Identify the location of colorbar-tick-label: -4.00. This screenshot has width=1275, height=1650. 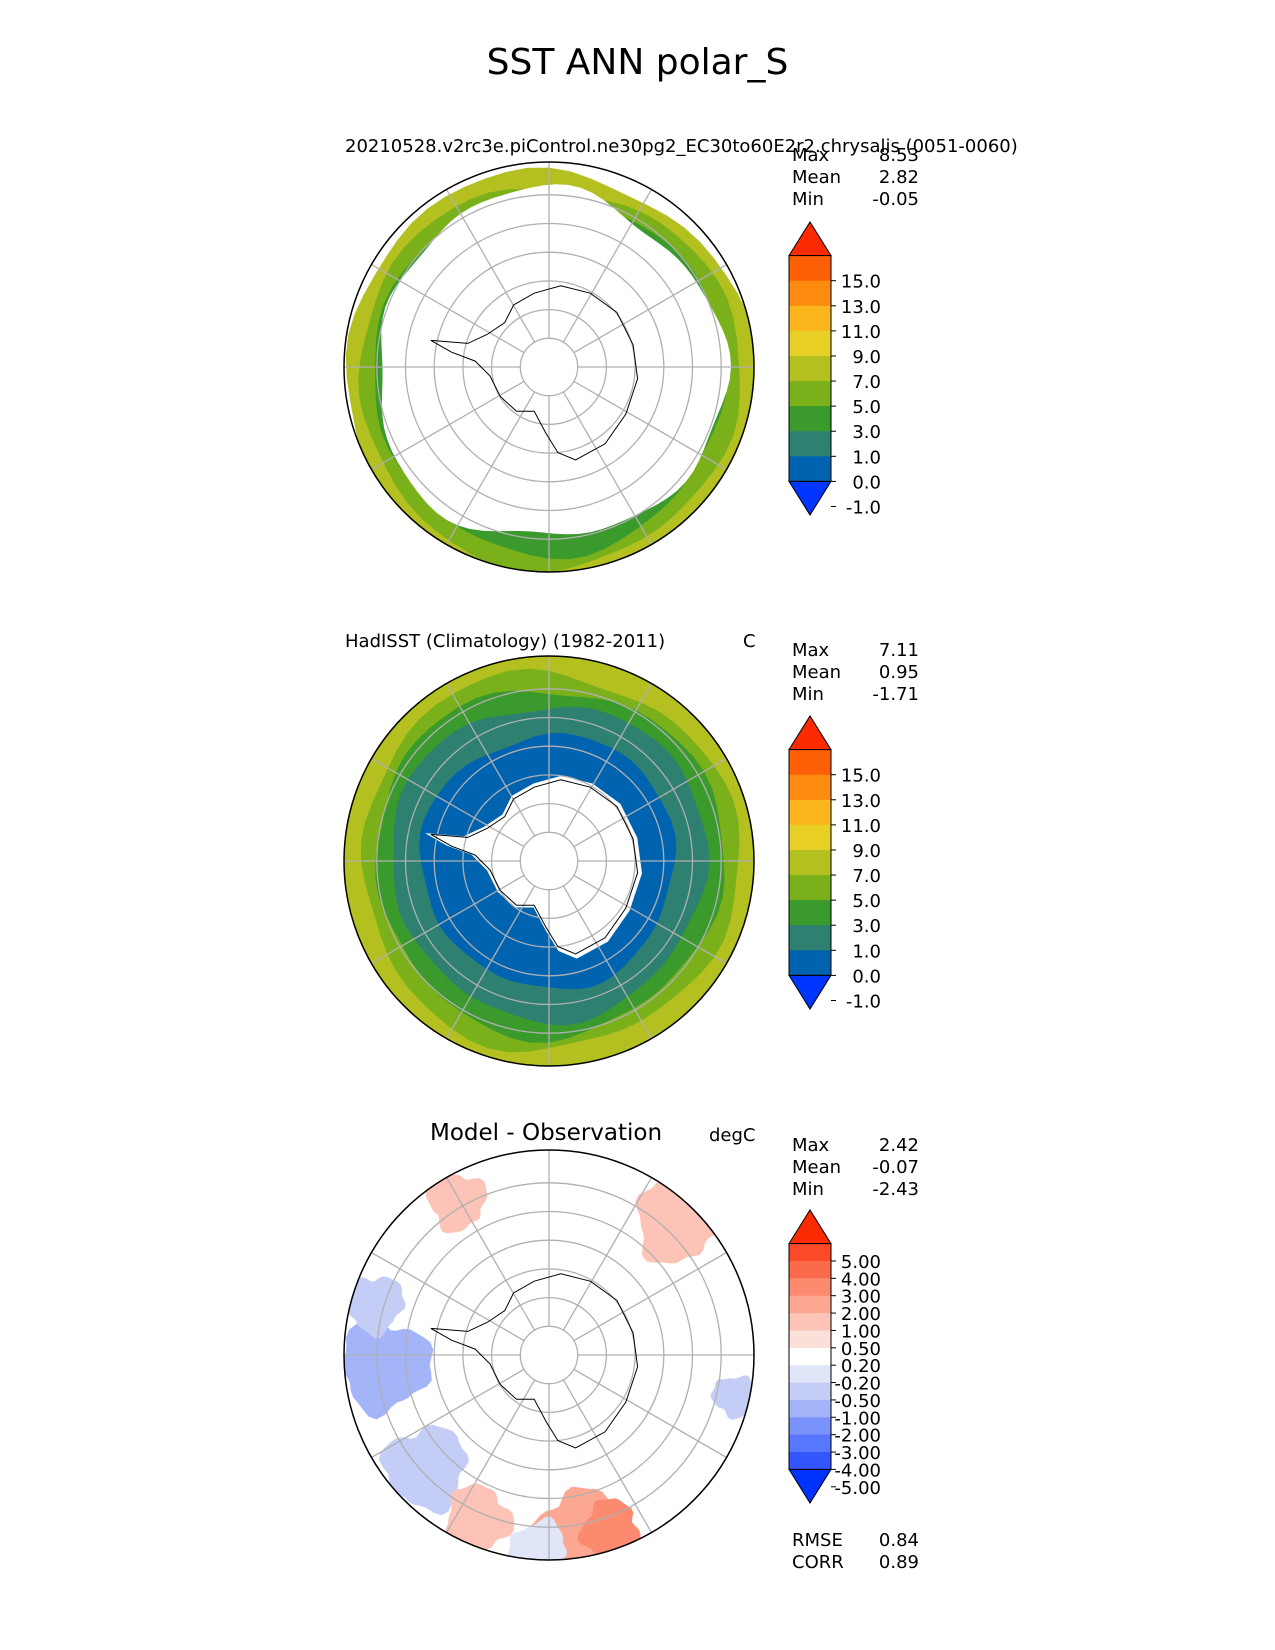
(857, 1470).